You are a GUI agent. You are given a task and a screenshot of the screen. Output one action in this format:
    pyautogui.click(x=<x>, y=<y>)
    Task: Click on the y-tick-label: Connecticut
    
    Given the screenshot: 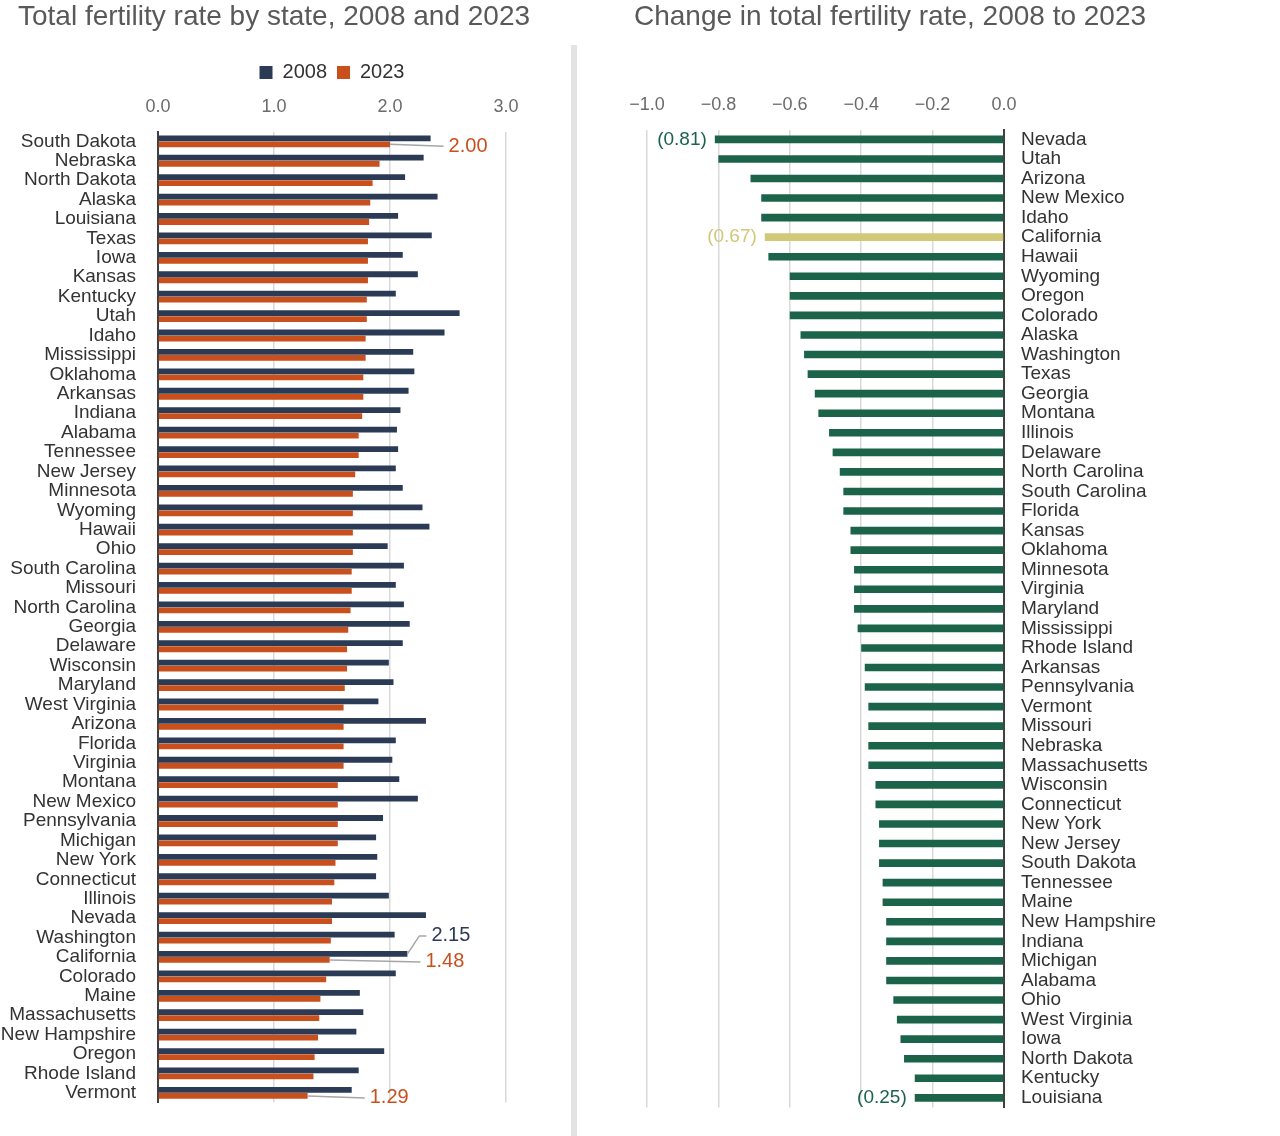 What is the action you would take?
    pyautogui.click(x=86, y=878)
    